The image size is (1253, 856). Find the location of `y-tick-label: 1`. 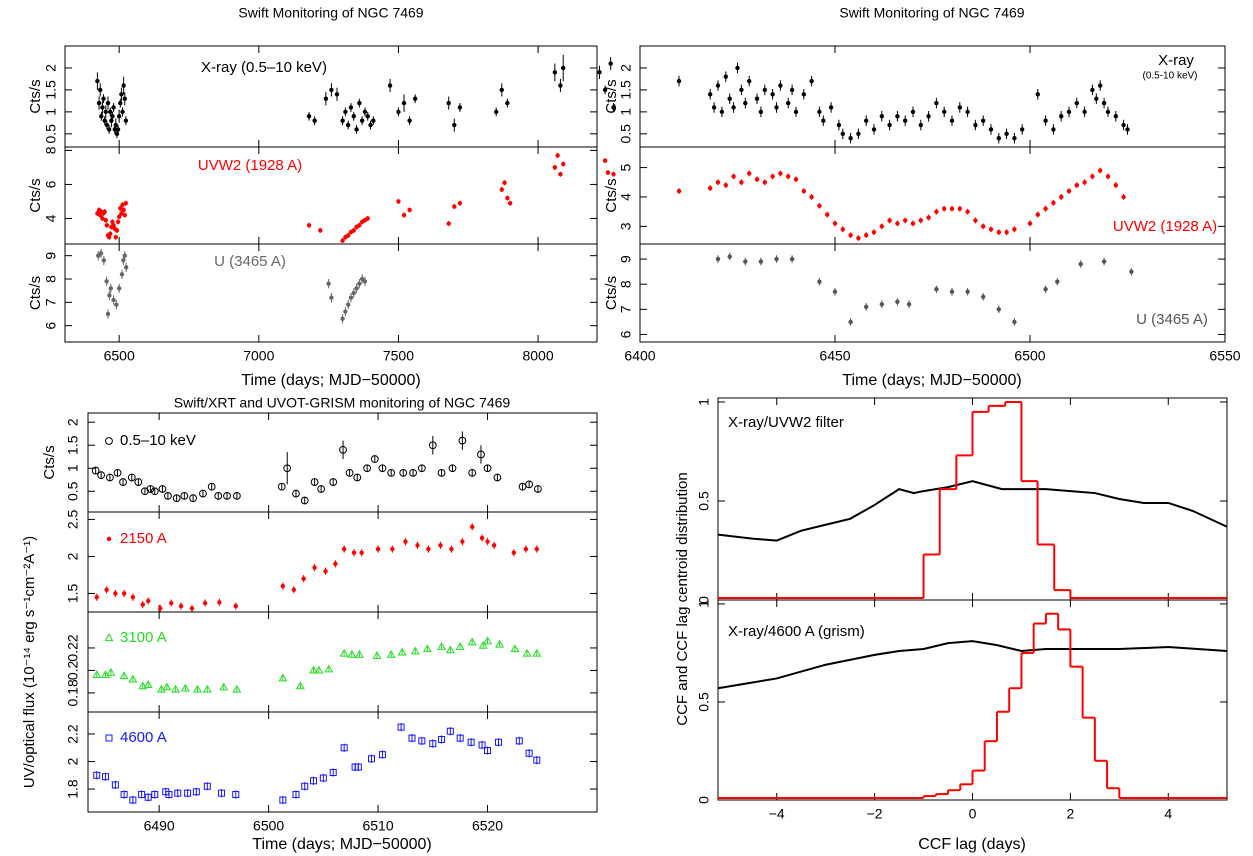

y-tick-label: 1 is located at coordinates (73, 468).